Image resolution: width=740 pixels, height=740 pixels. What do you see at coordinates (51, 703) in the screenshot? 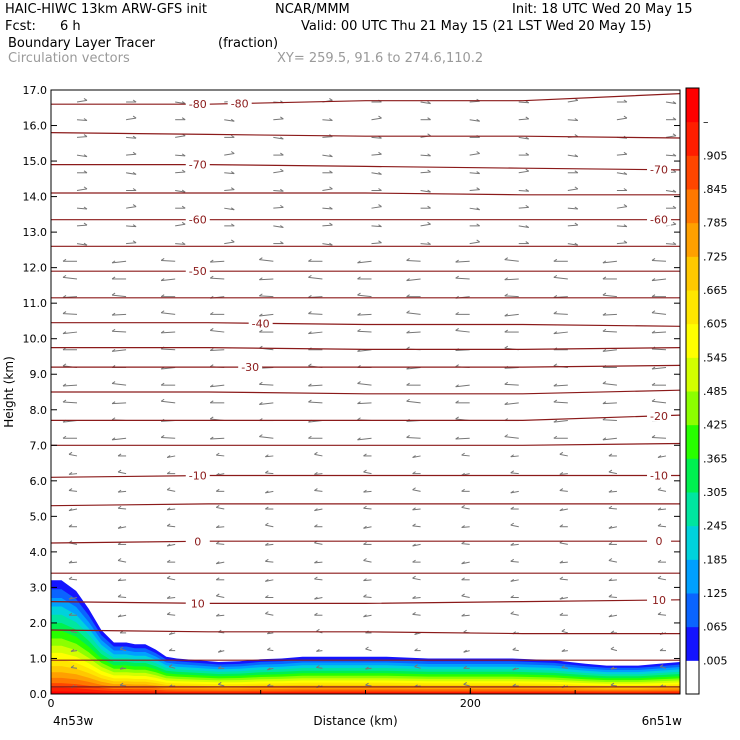
I see `x-tick-label: 0` at bounding box center [51, 703].